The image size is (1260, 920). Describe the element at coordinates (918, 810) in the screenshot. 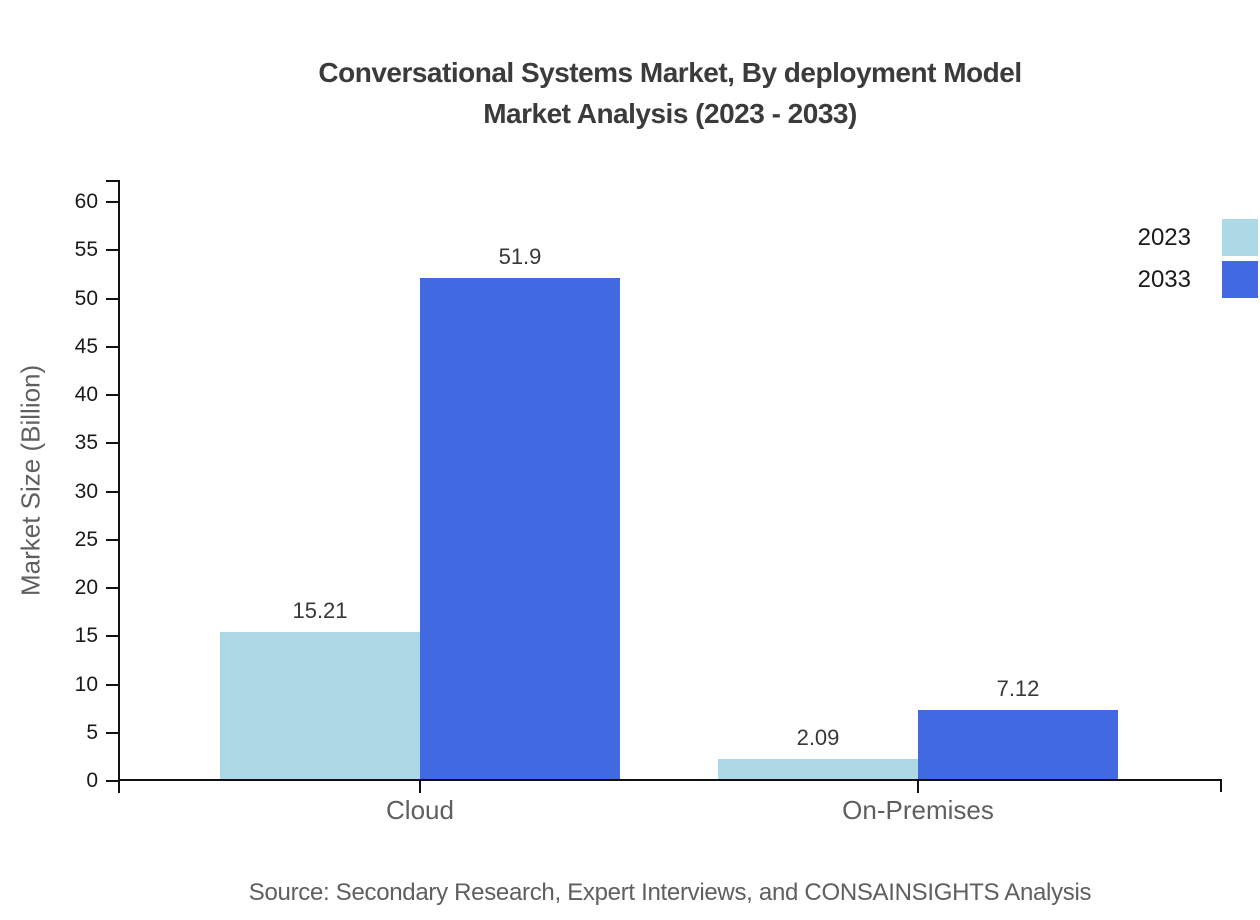

I see `x-axis-category-label-on-premises: On-Premises` at that location.